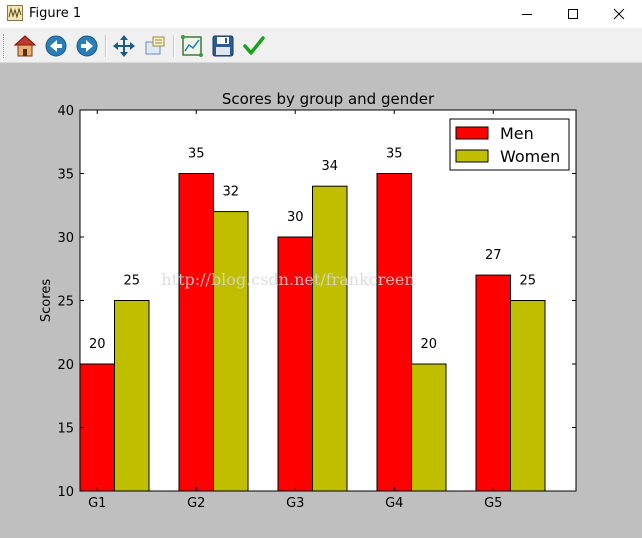 This screenshot has width=642, height=538. What do you see at coordinates (65, 365) in the screenshot?
I see `y-tick-label: 20` at bounding box center [65, 365].